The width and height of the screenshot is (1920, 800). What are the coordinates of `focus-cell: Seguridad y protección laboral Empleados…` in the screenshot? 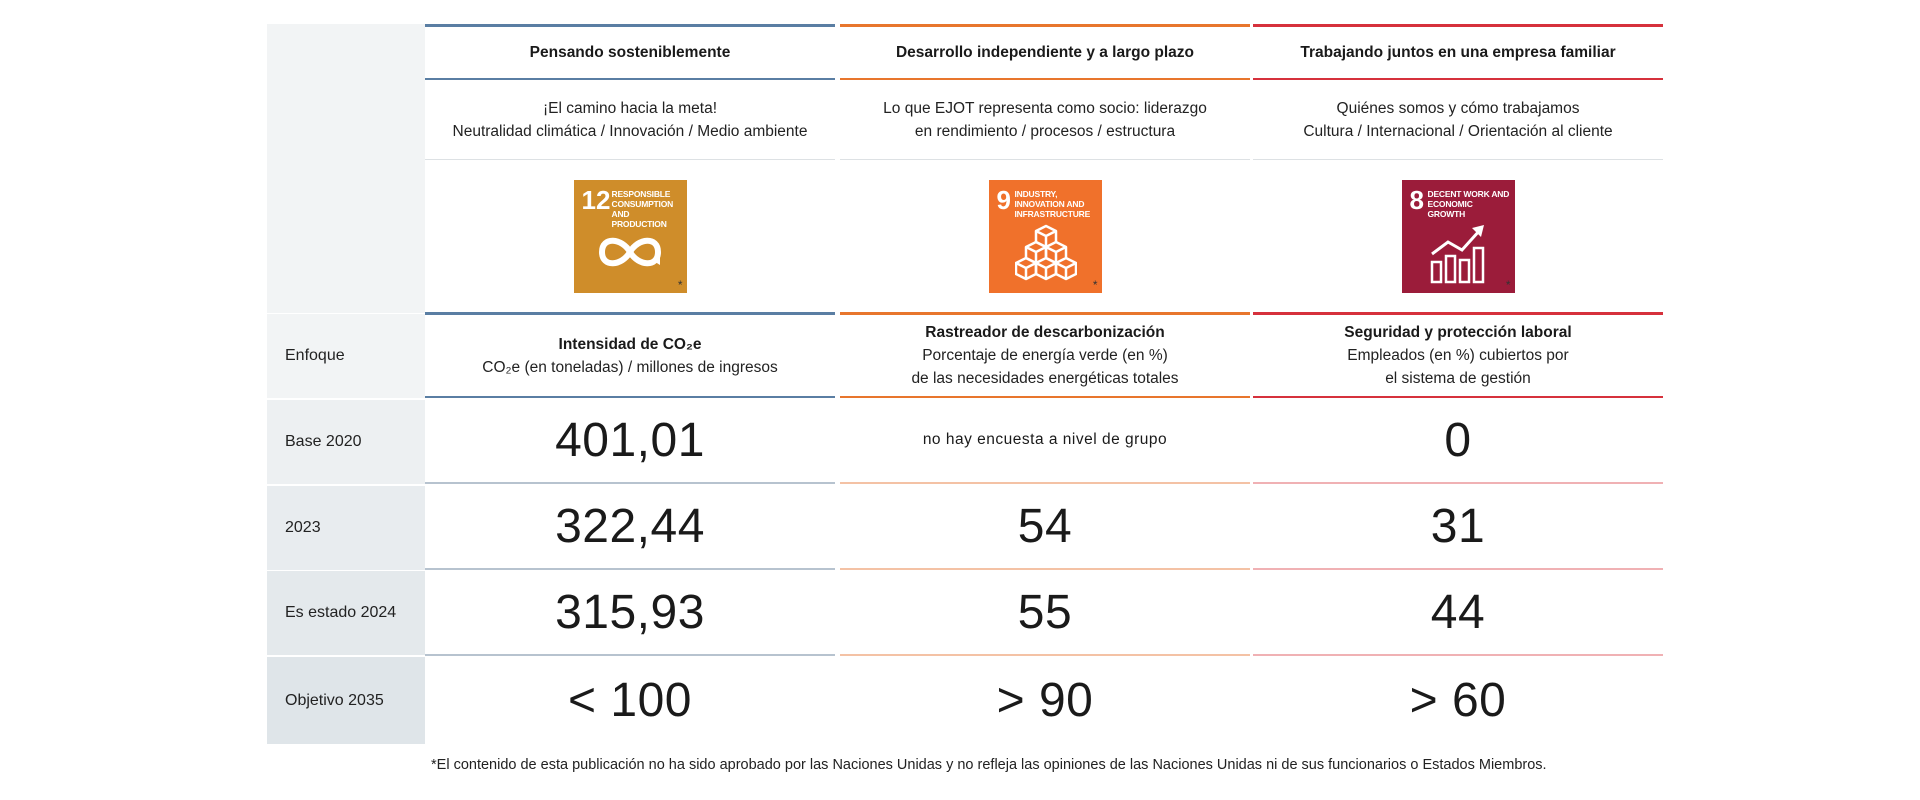 It's located at (1458, 355).